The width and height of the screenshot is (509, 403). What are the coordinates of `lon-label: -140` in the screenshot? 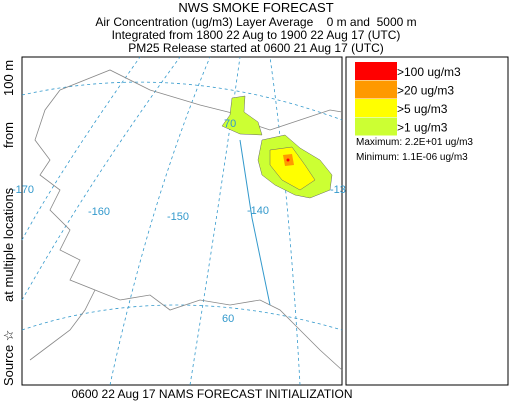 It's located at (258, 211).